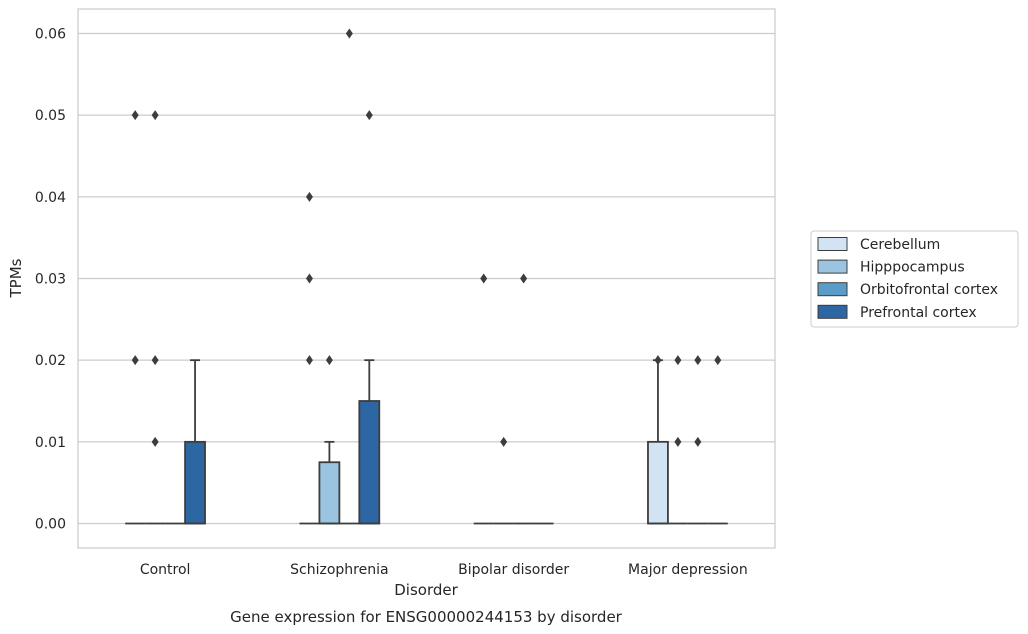 The height and width of the screenshot is (634, 1028). Describe the element at coordinates (50, 116) in the screenshot. I see `y-tick-label: 0.05` at that location.